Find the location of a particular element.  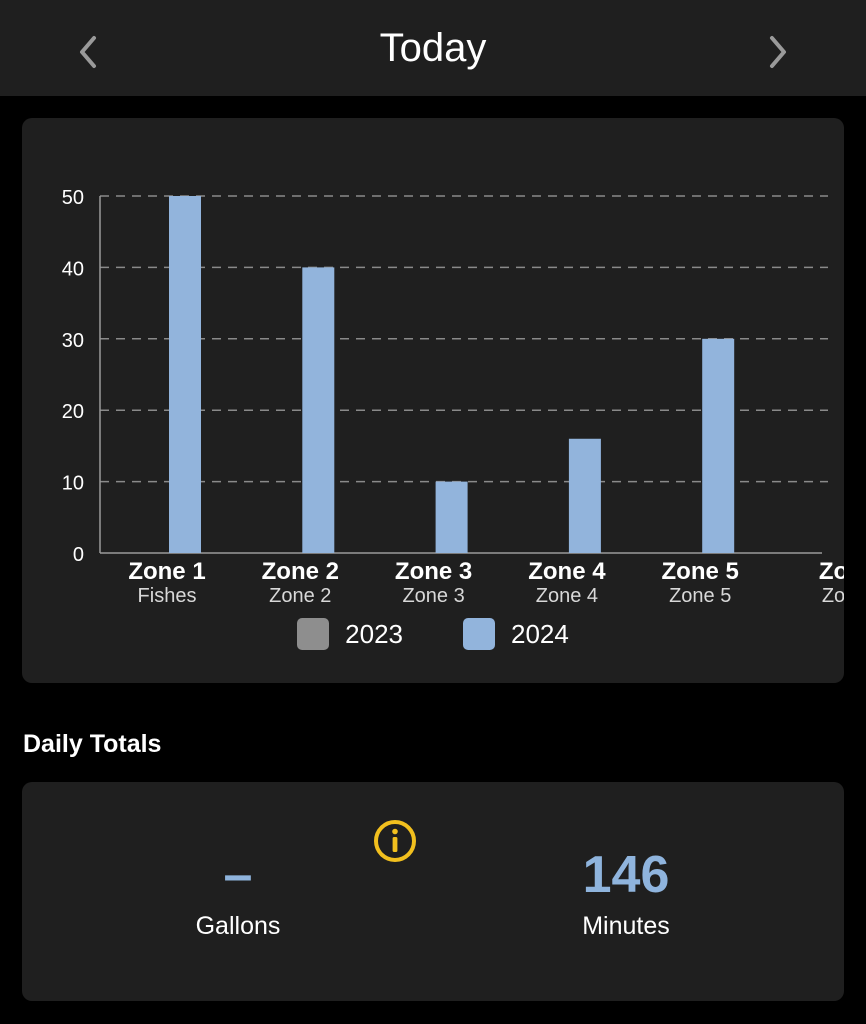

y-tick-label: 40 is located at coordinates (73, 269).